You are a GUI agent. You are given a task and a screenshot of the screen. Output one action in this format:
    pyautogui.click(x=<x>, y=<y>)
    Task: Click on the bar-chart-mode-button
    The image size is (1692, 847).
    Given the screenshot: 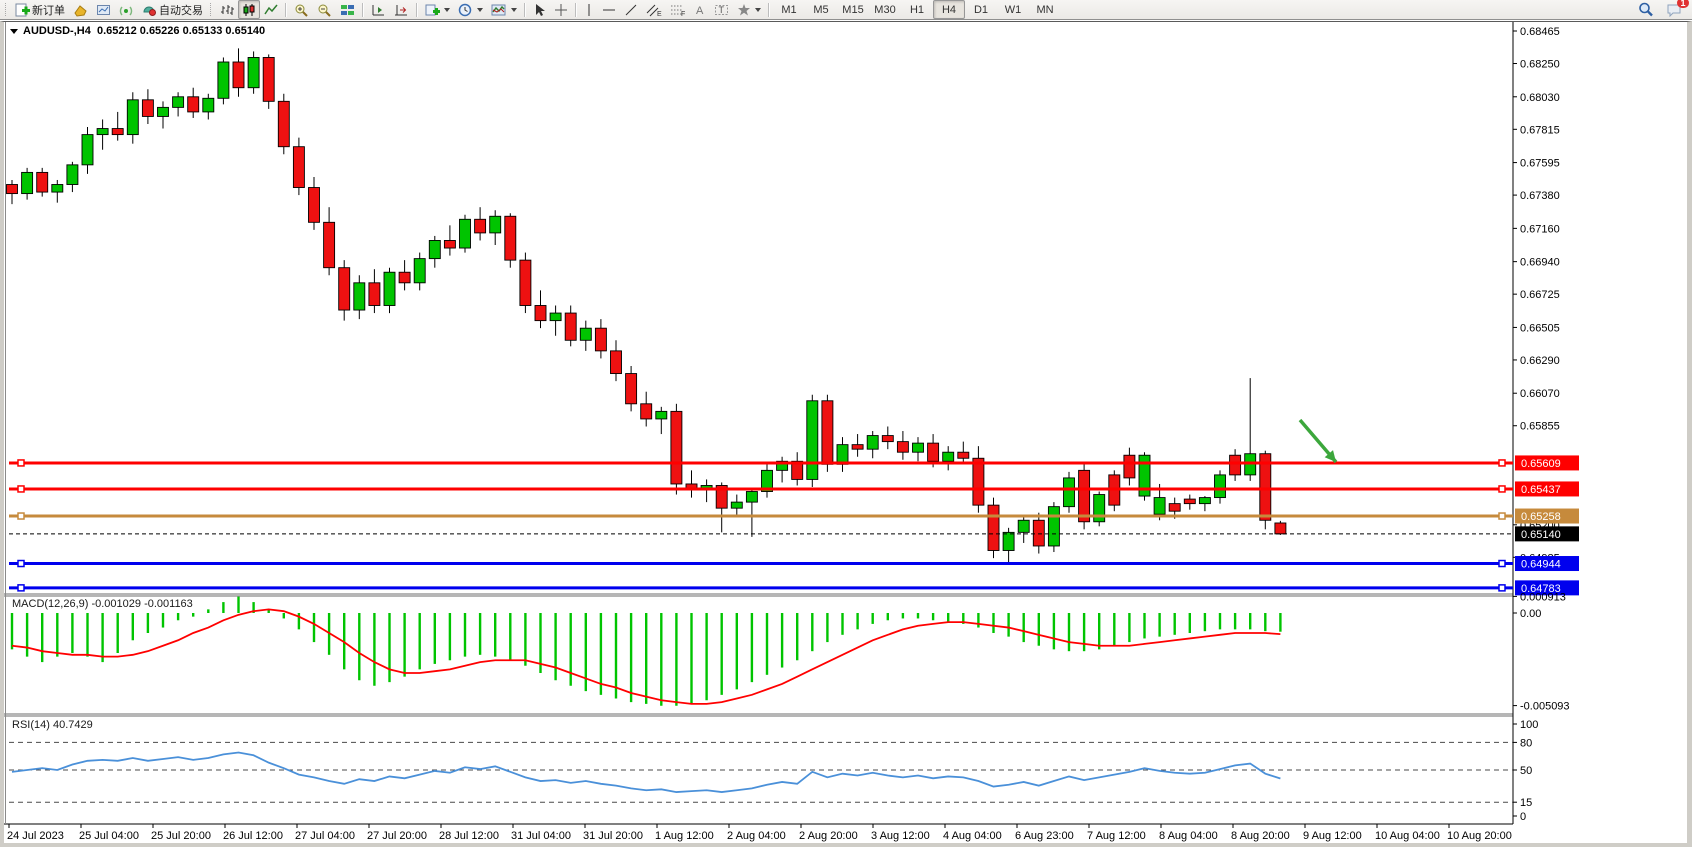 What is the action you would take?
    pyautogui.click(x=227, y=9)
    